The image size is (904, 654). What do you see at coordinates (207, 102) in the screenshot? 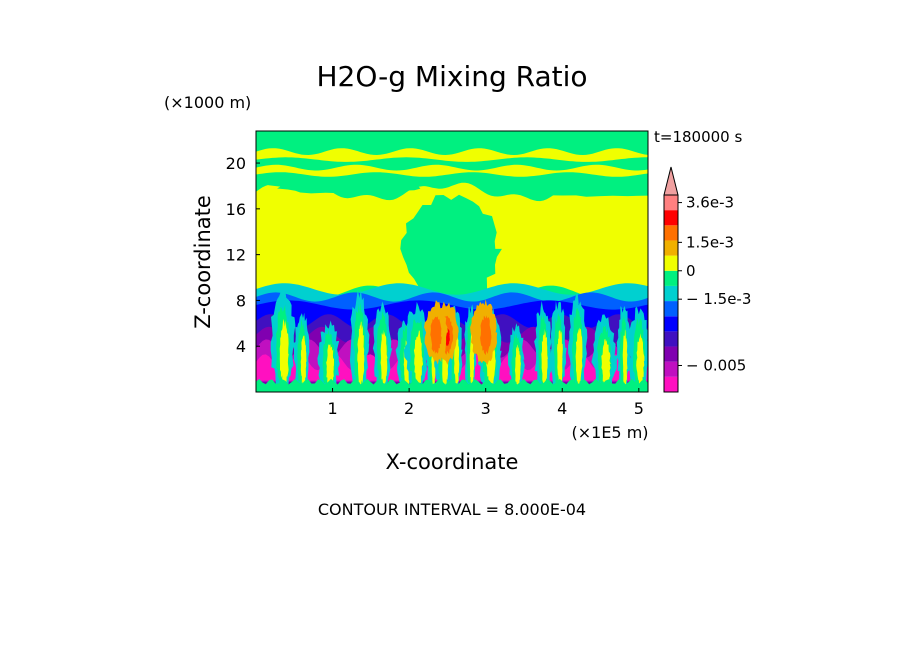
I see `y-axis-unit: (×1000 m)` at bounding box center [207, 102].